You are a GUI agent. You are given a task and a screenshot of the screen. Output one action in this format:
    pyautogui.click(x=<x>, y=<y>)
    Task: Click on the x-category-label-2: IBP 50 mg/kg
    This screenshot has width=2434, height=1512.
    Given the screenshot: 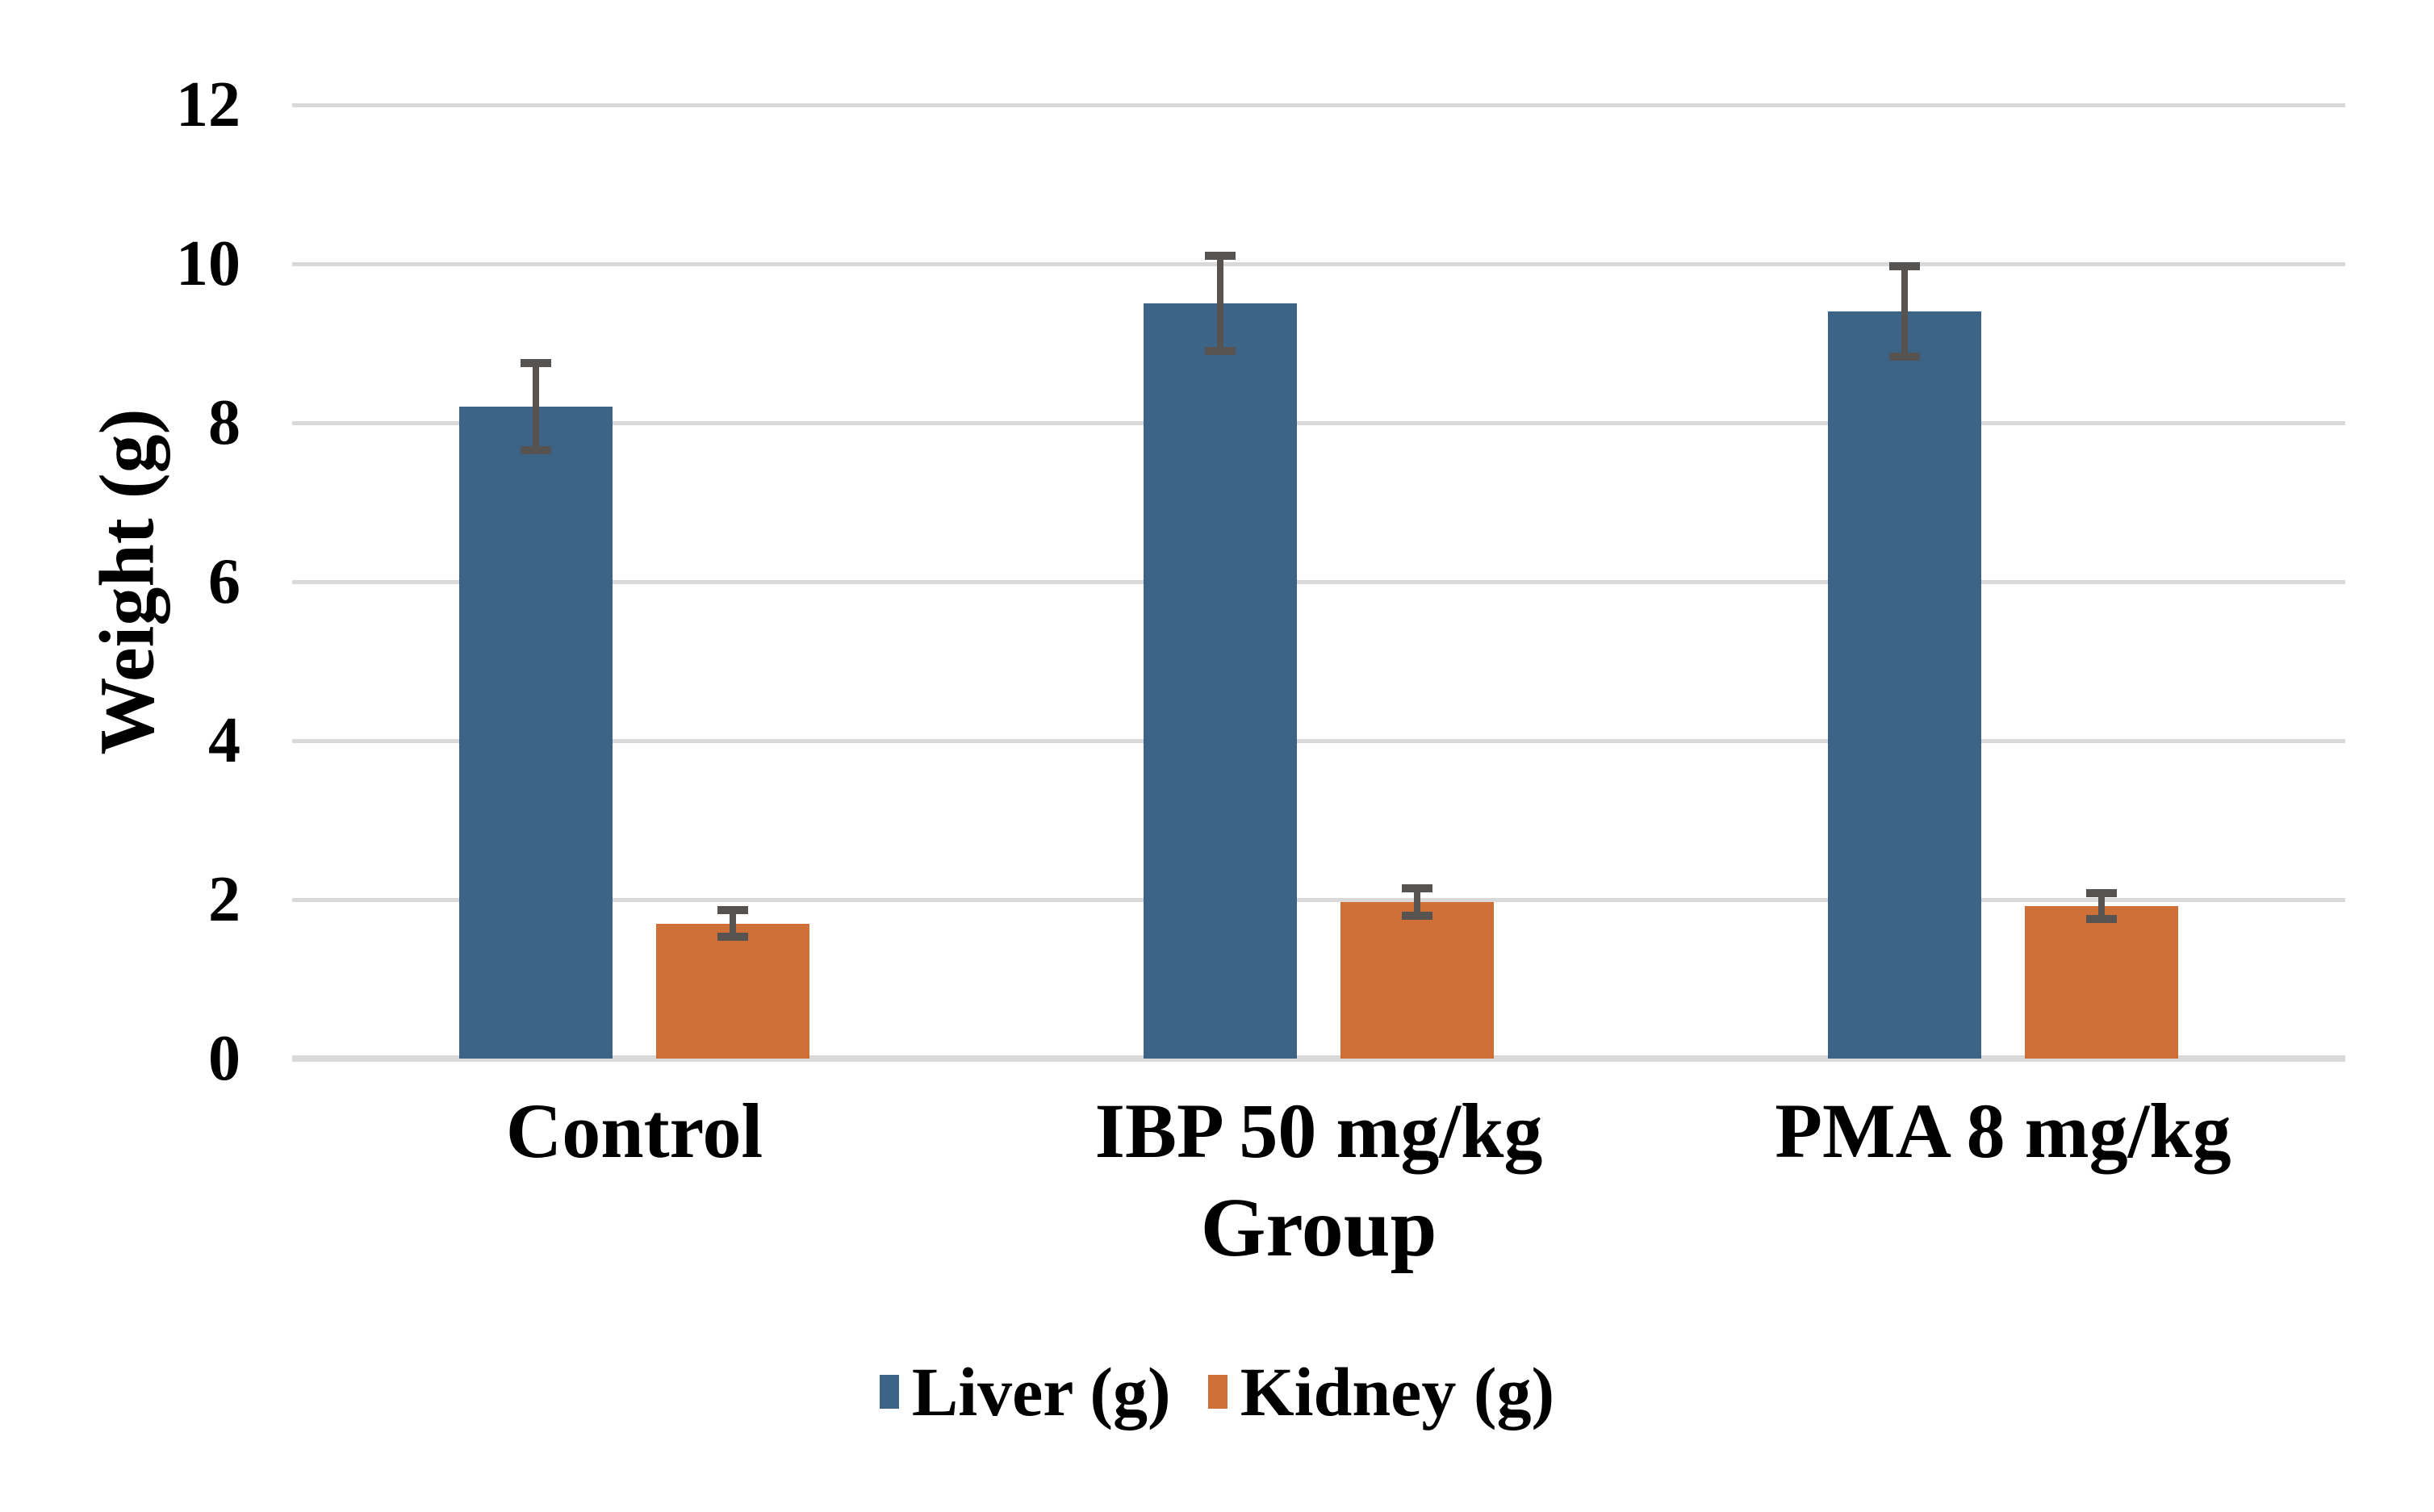 What is the action you would take?
    pyautogui.click(x=1319, y=1131)
    